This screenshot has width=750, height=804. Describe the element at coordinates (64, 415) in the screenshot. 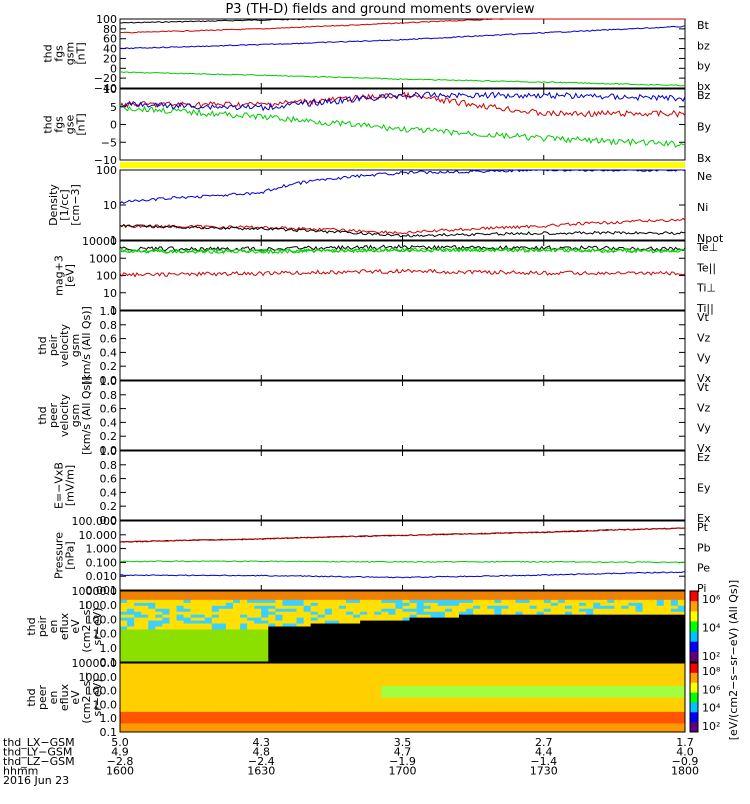

I see `y-axis-label: velocity` at that location.